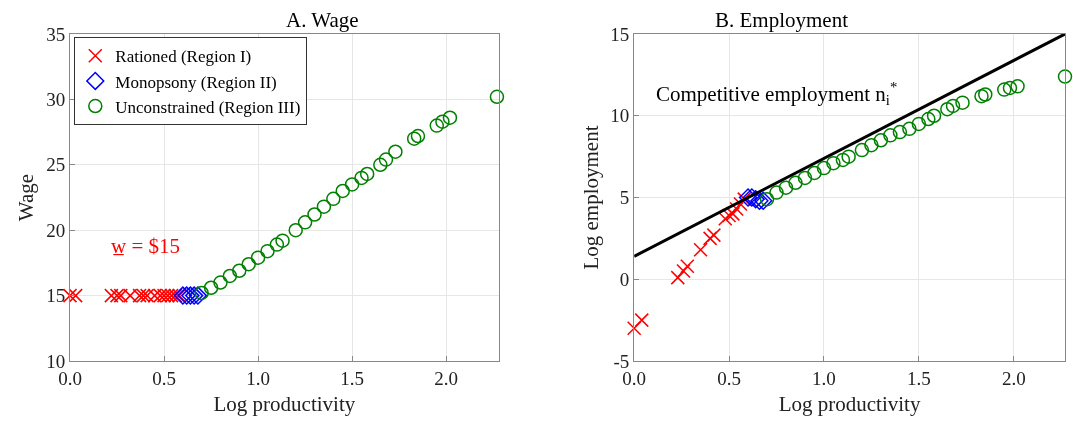 This screenshot has height=427, width=1073. What do you see at coordinates (146, 246) in the screenshot?
I see `annotation: w̲ = $15` at bounding box center [146, 246].